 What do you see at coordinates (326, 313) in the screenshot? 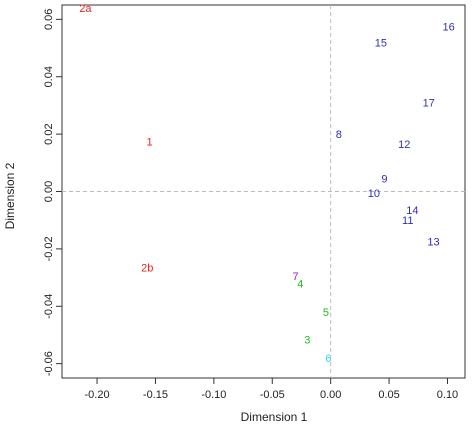
I see `point-label-5: 5` at bounding box center [326, 313].